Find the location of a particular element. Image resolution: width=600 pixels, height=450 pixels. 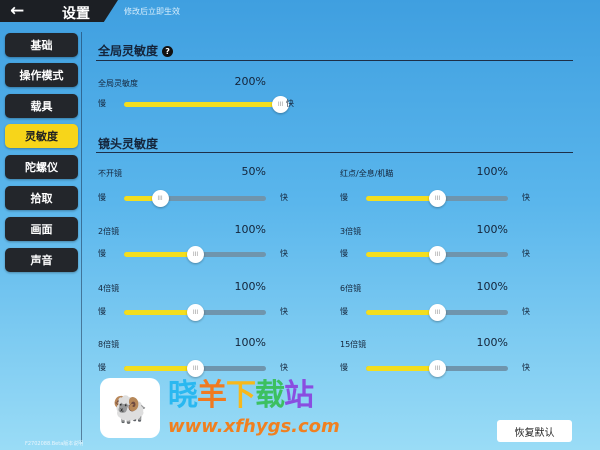

watermark-logo-icon: 🐏 is located at coordinates (130, 408).